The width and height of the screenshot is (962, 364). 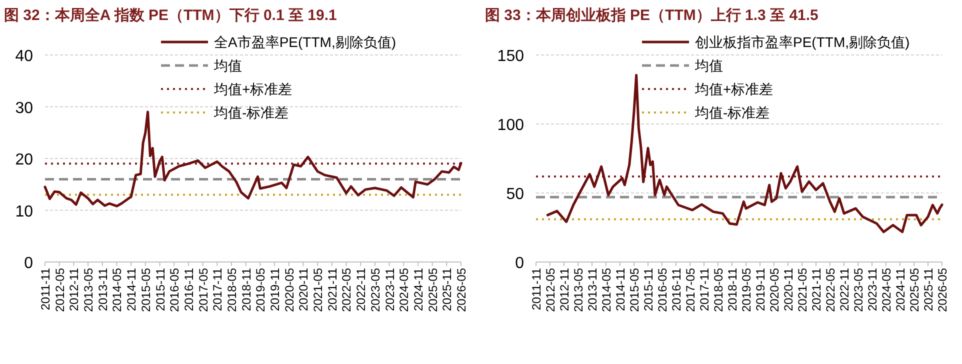 I want to click on y-tick-label: 30, so click(x=24, y=108).